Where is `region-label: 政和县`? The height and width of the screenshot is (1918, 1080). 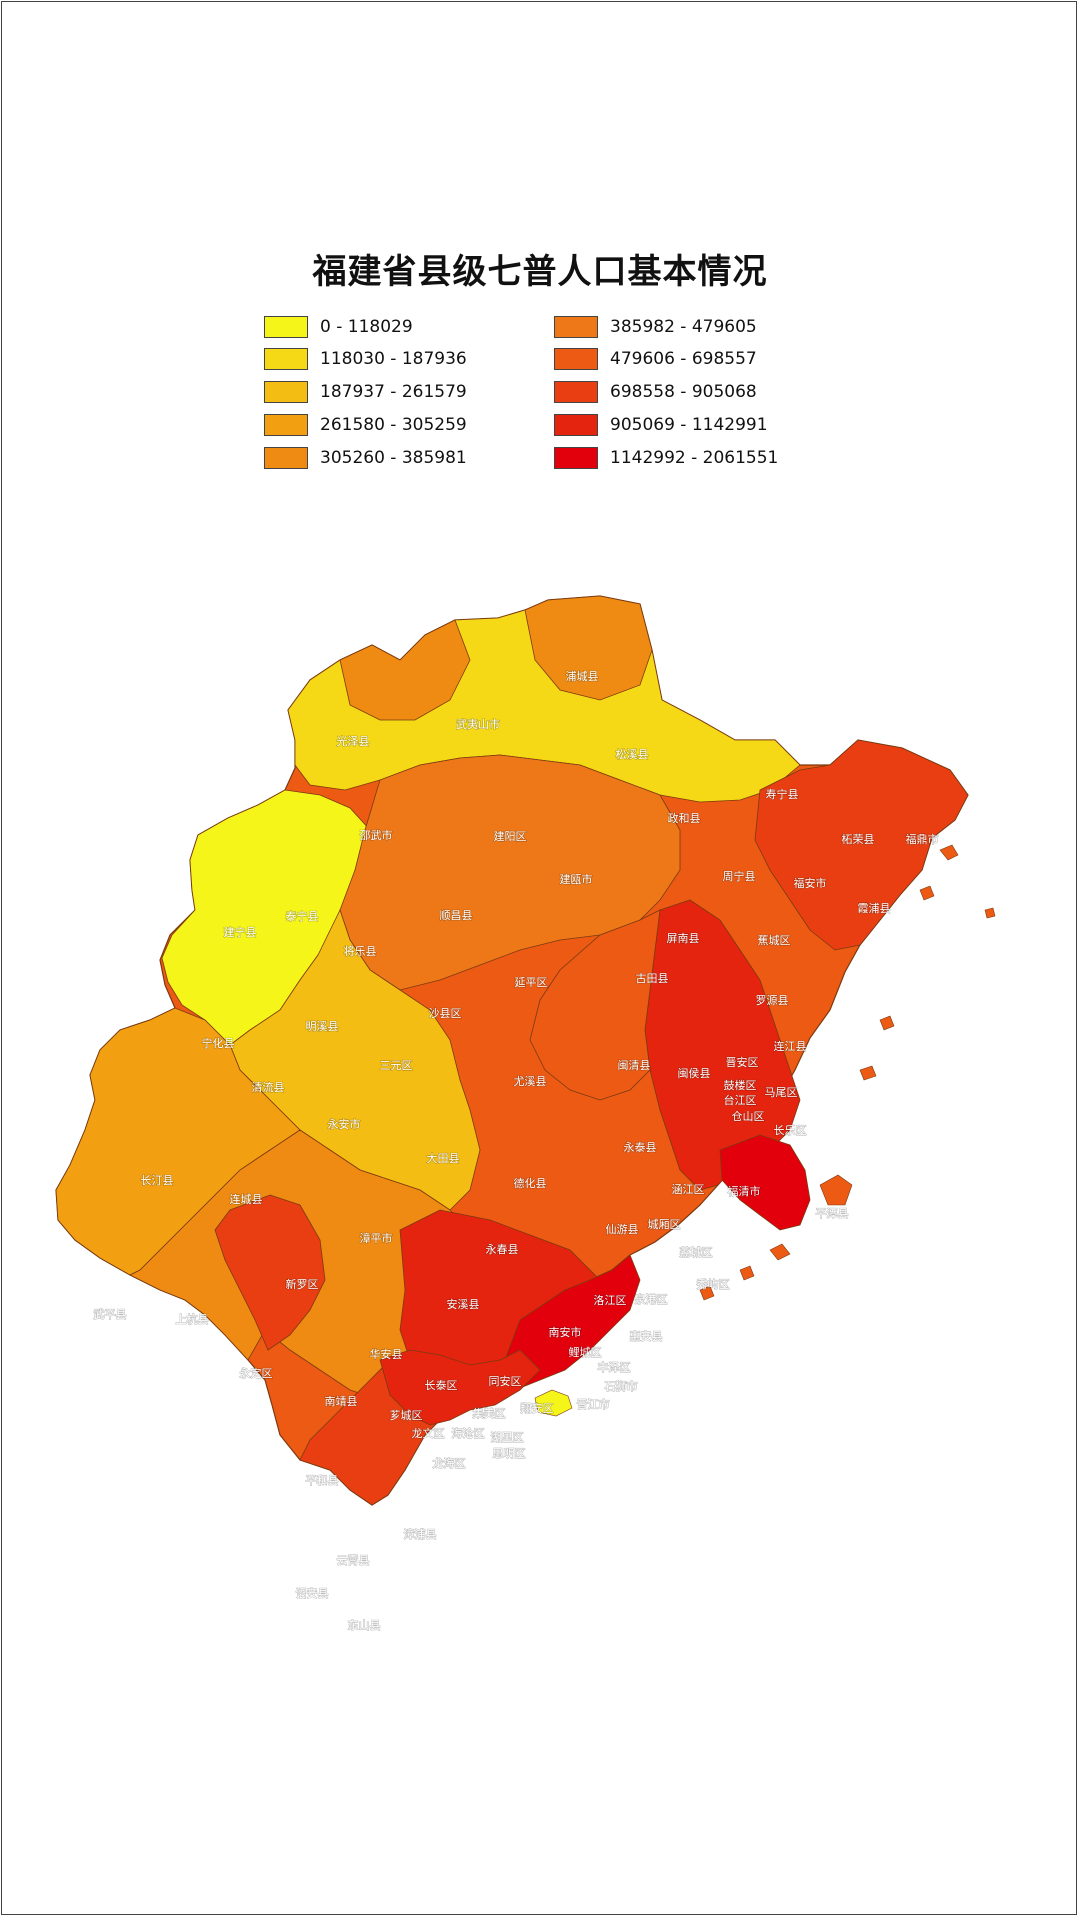 region-label: 政和县 is located at coordinates (684, 818).